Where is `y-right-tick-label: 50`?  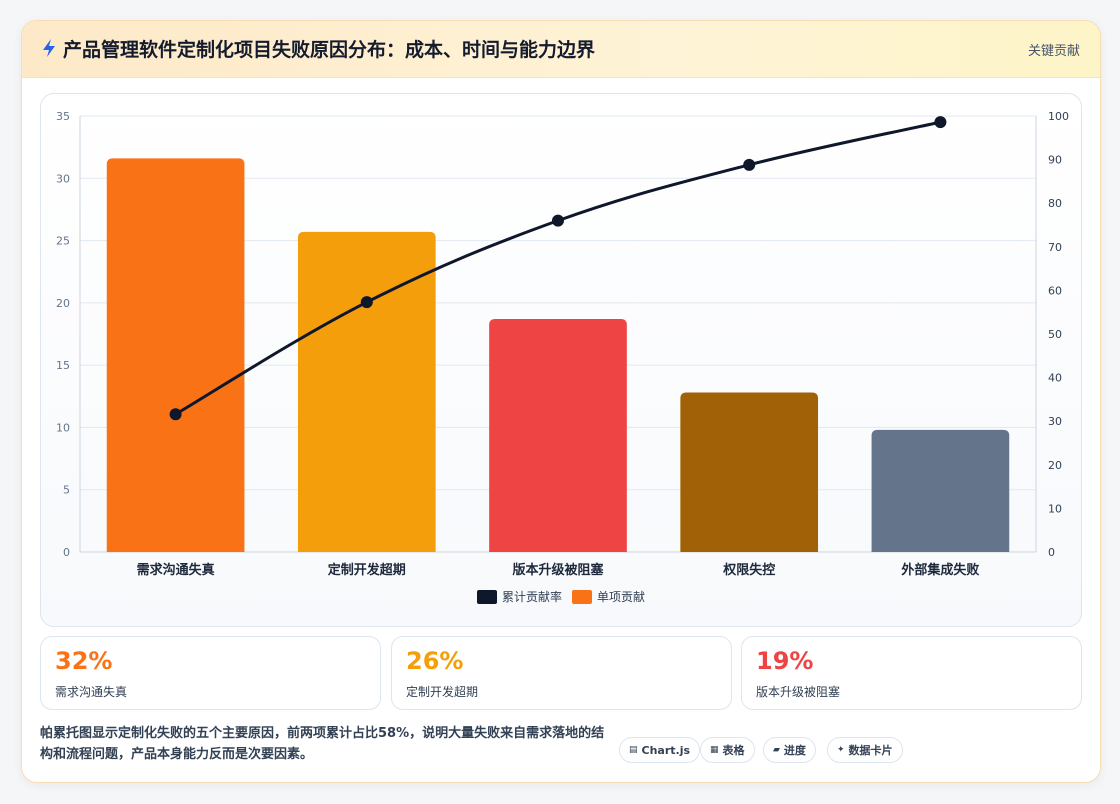
y-right-tick-label: 50 is located at coordinates (1055, 334).